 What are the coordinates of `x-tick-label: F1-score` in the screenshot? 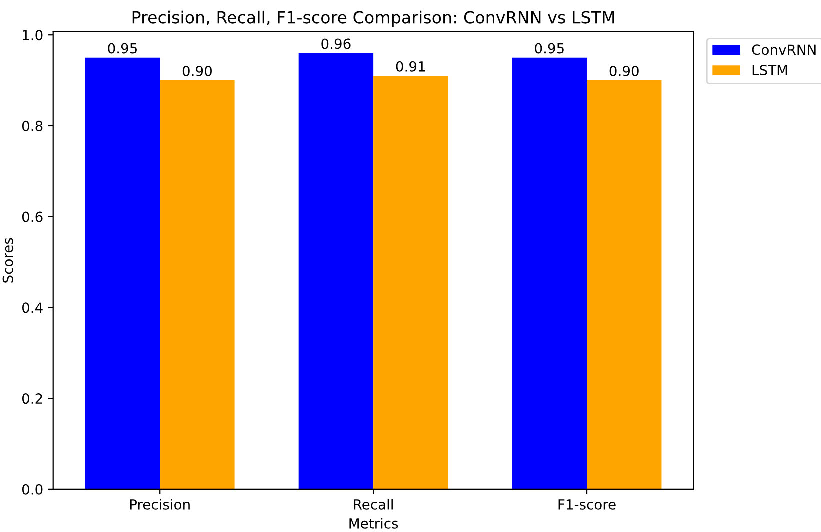 It's located at (587, 505).